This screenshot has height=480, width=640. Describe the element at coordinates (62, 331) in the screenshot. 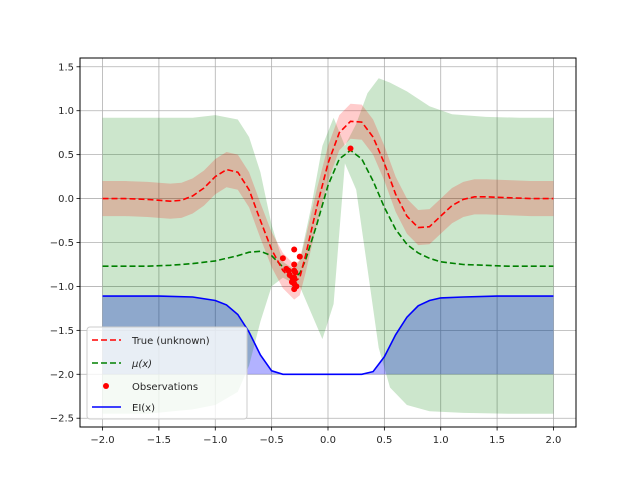

I see `y-tick-label: −1.5` at that location.